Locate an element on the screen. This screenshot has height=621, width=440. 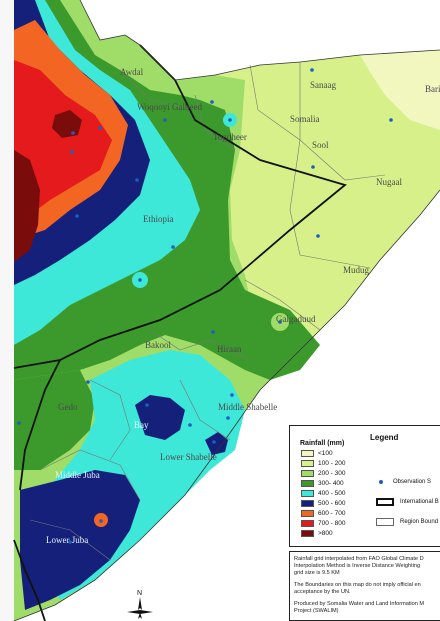
label-lower-shabelle: Lower Shabelle is located at coordinates (188, 457).